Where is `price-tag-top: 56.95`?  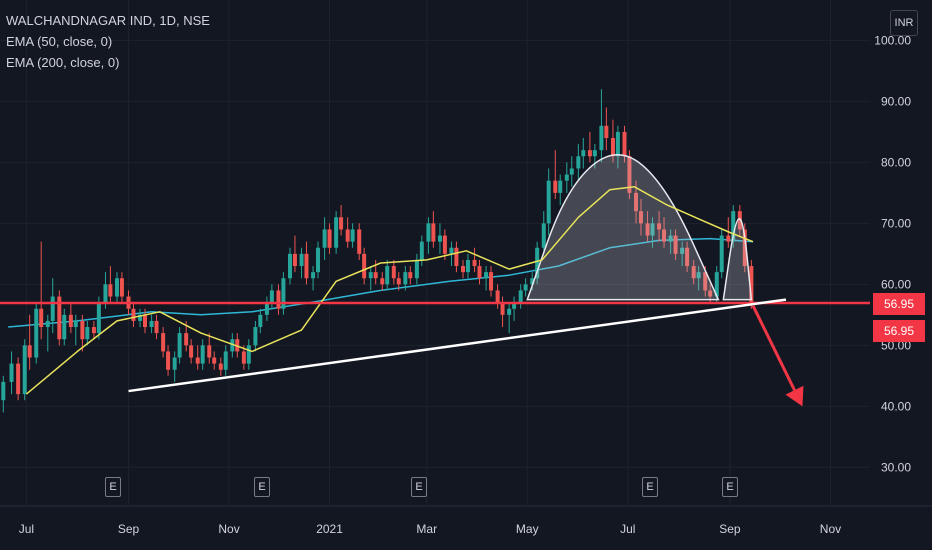
price-tag-top: 56.95 is located at coordinates (899, 304).